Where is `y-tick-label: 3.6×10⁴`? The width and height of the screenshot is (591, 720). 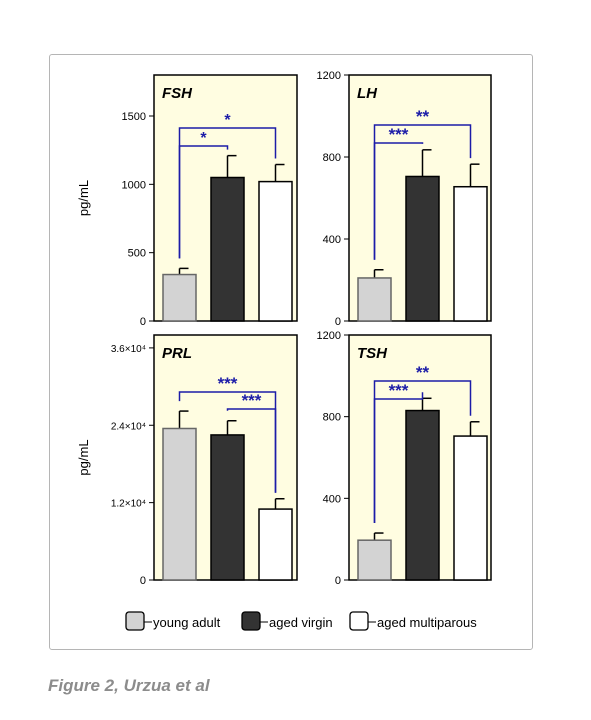
y-tick-label: 3.6×10⁴ is located at coordinates (128, 349).